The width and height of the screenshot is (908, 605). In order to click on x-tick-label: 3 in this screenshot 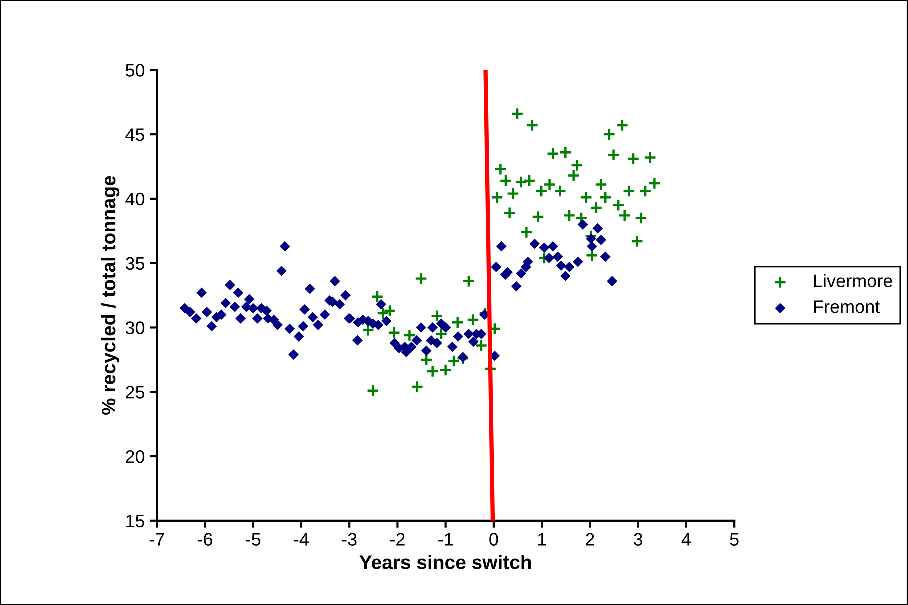, I will do `click(638, 539)`.